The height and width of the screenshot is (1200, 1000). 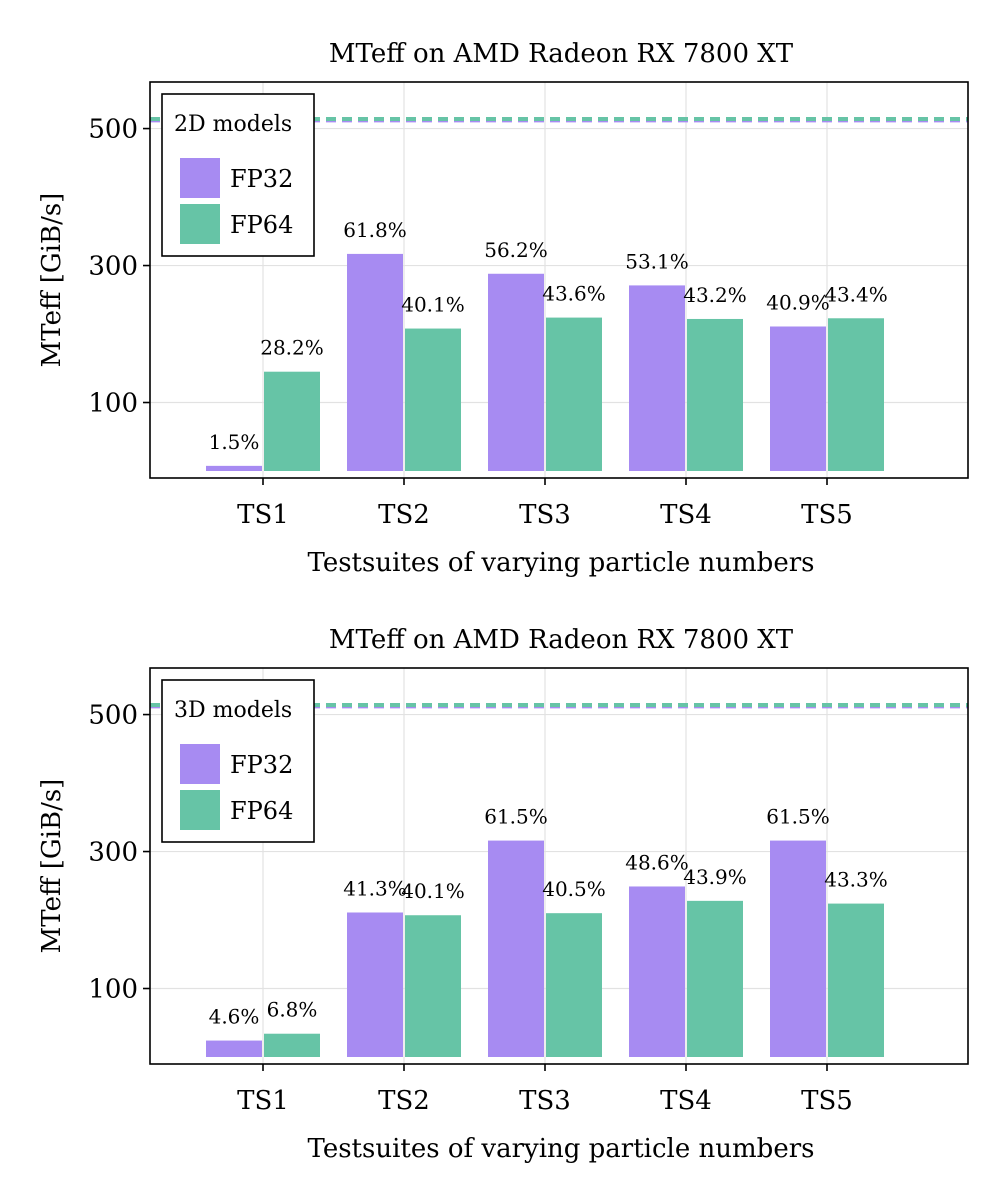 What do you see at coordinates (715, 877) in the screenshot?
I see `data-label: 43.9%` at bounding box center [715, 877].